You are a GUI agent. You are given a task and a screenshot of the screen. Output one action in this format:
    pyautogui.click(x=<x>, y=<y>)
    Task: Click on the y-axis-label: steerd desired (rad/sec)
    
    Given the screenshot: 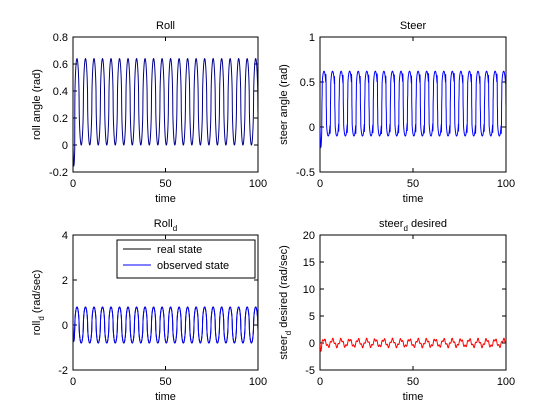 What is the action you would take?
    pyautogui.click(x=285, y=302)
    